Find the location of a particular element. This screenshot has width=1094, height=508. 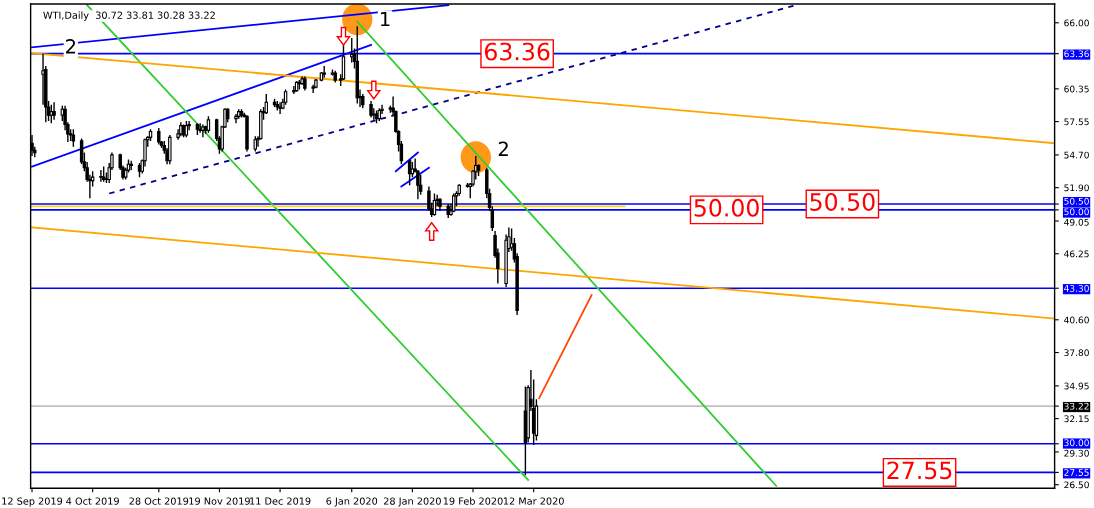

y-tick-label: 32.15 is located at coordinates (1076, 419).